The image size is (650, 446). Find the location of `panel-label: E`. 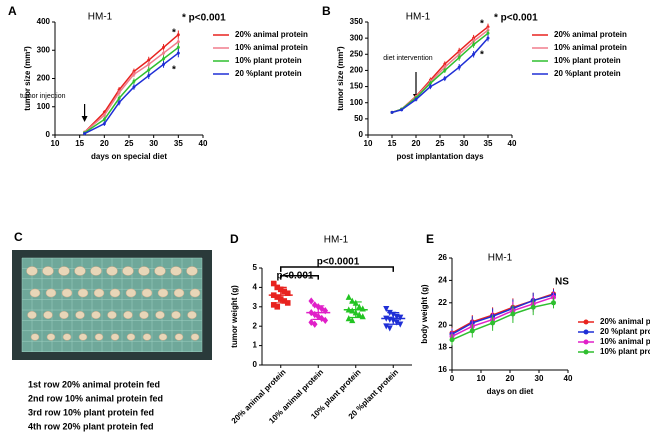

panel-label: E is located at coordinates (430, 239).